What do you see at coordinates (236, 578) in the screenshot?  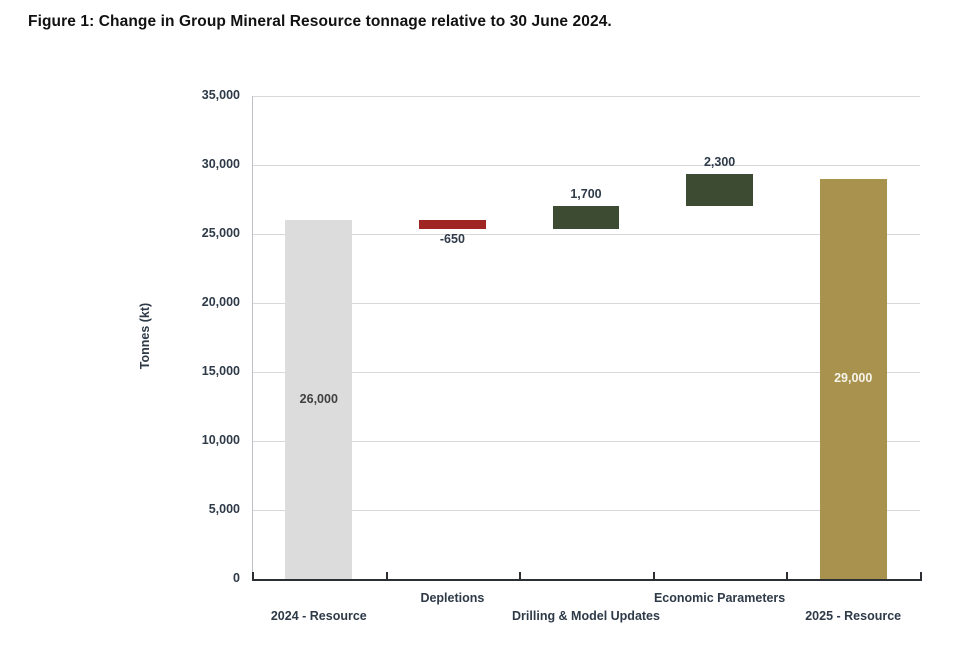 I see `y-tick-label: 0` at bounding box center [236, 578].